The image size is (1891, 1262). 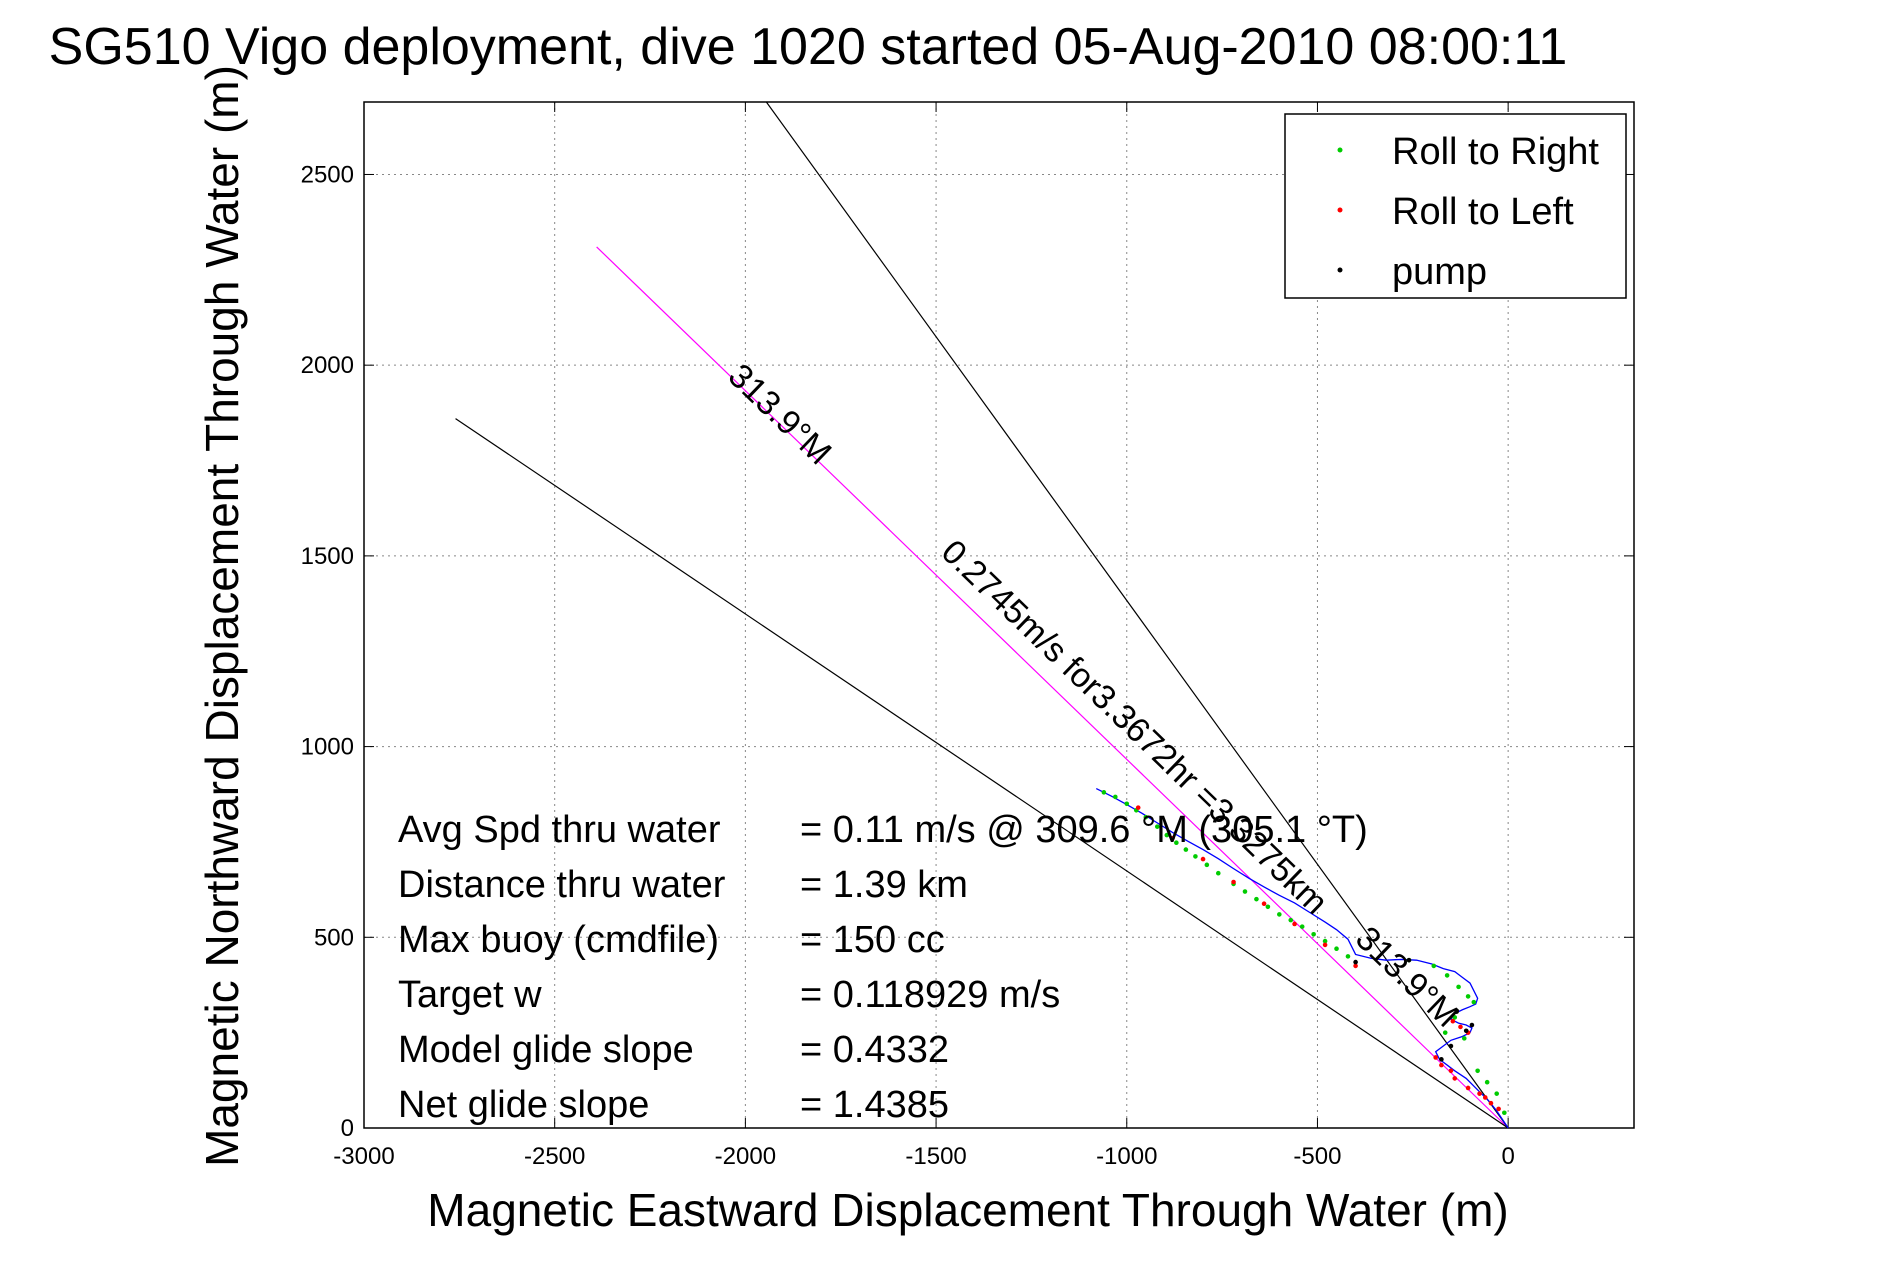 What do you see at coordinates (558, 940) in the screenshot?
I see `stat-label: Max buoy (cmdfile)` at bounding box center [558, 940].